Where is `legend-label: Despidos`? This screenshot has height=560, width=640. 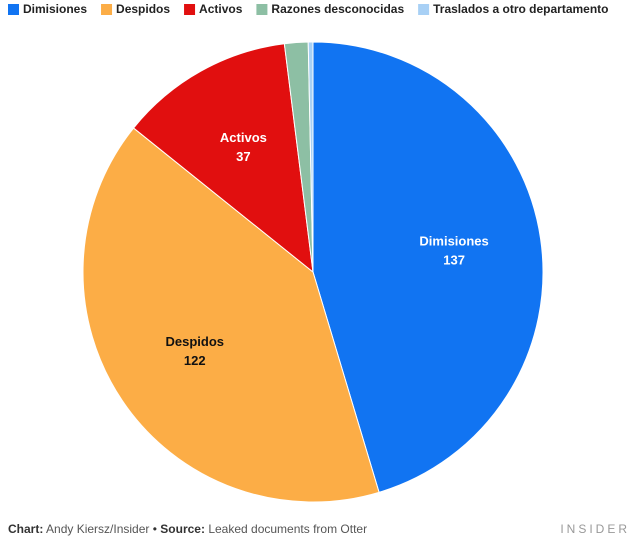 legend-label: Despidos is located at coordinates (143, 9).